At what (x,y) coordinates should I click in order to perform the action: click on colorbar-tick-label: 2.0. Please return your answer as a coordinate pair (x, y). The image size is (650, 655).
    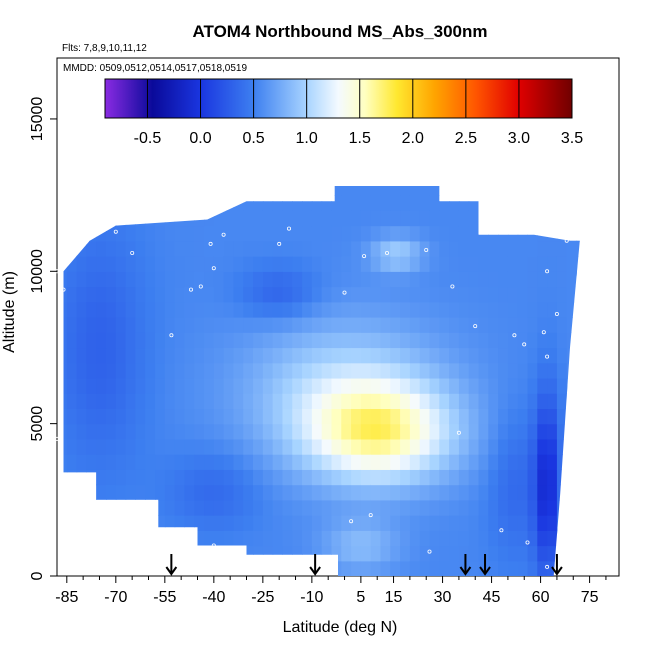
    Looking at the image, I should click on (413, 138).